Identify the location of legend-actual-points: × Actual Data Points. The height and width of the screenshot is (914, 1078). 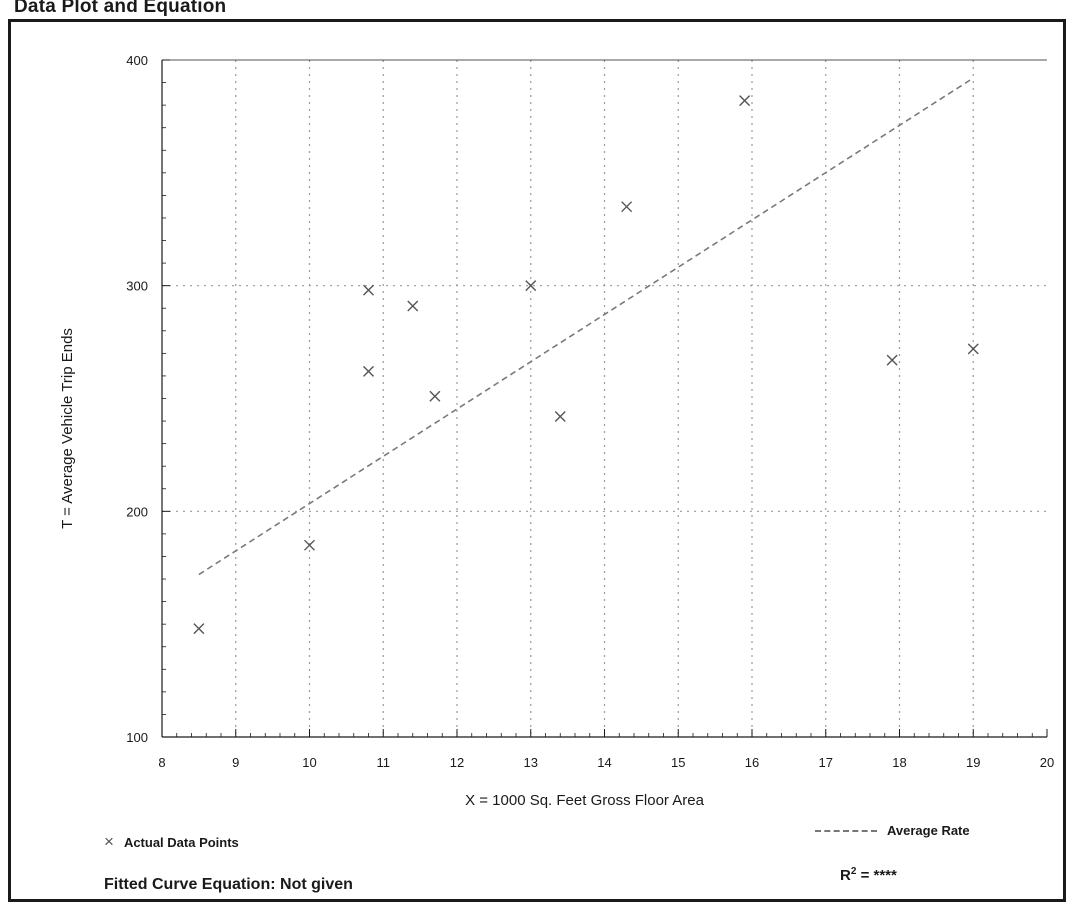
(171, 842).